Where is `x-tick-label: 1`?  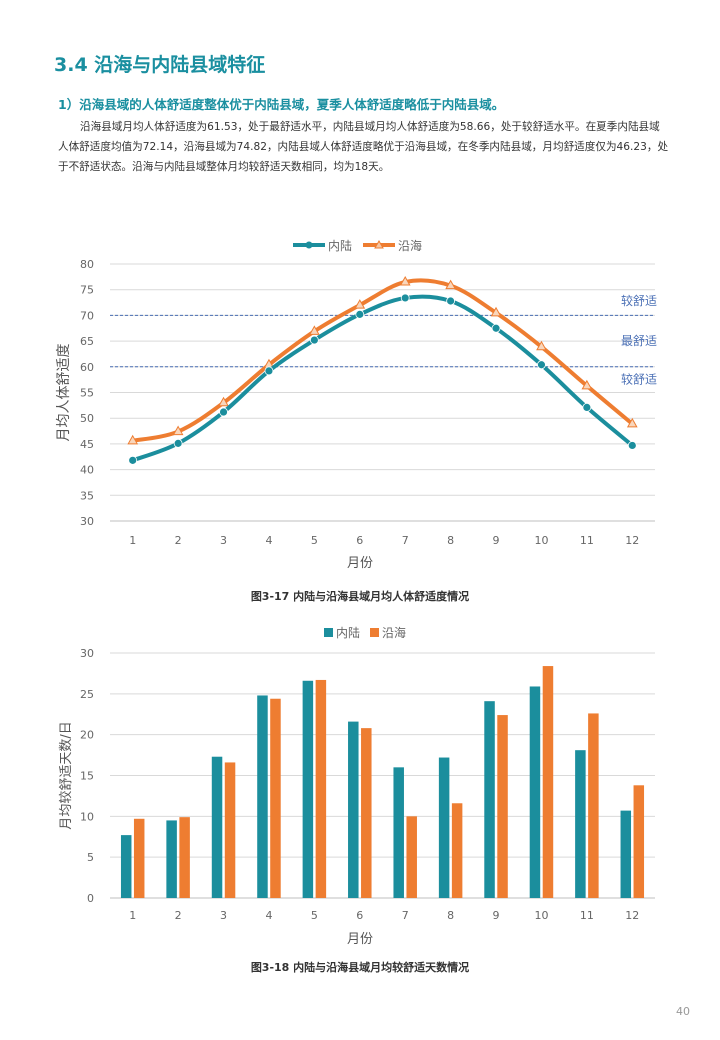 x-tick-label: 1 is located at coordinates (132, 915).